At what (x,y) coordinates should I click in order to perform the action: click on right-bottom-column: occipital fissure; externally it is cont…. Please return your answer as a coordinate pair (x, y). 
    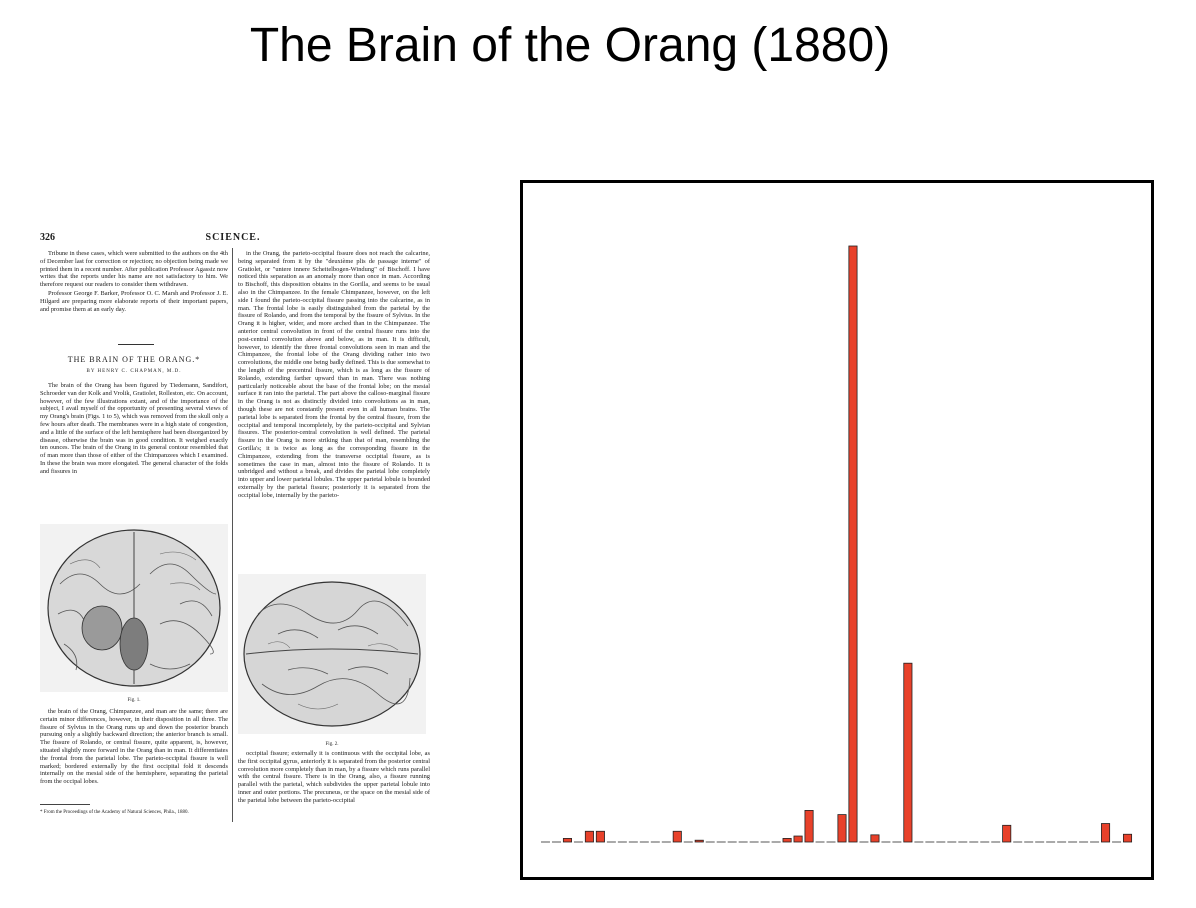
    Looking at the image, I should click on (334, 786).